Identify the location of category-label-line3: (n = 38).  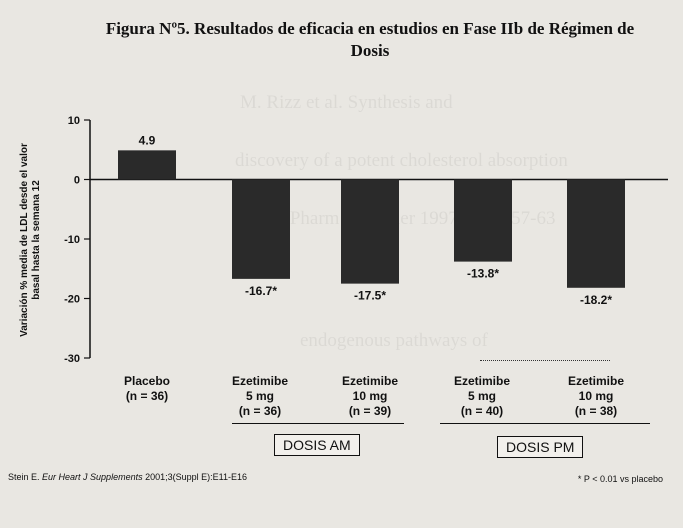
(596, 411).